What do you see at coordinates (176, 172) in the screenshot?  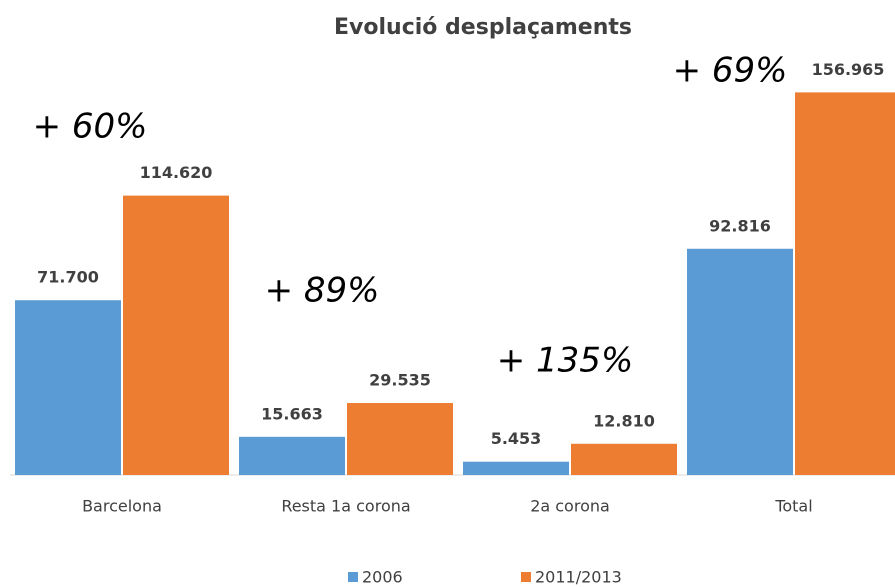 I see `value-label: 114.620` at bounding box center [176, 172].